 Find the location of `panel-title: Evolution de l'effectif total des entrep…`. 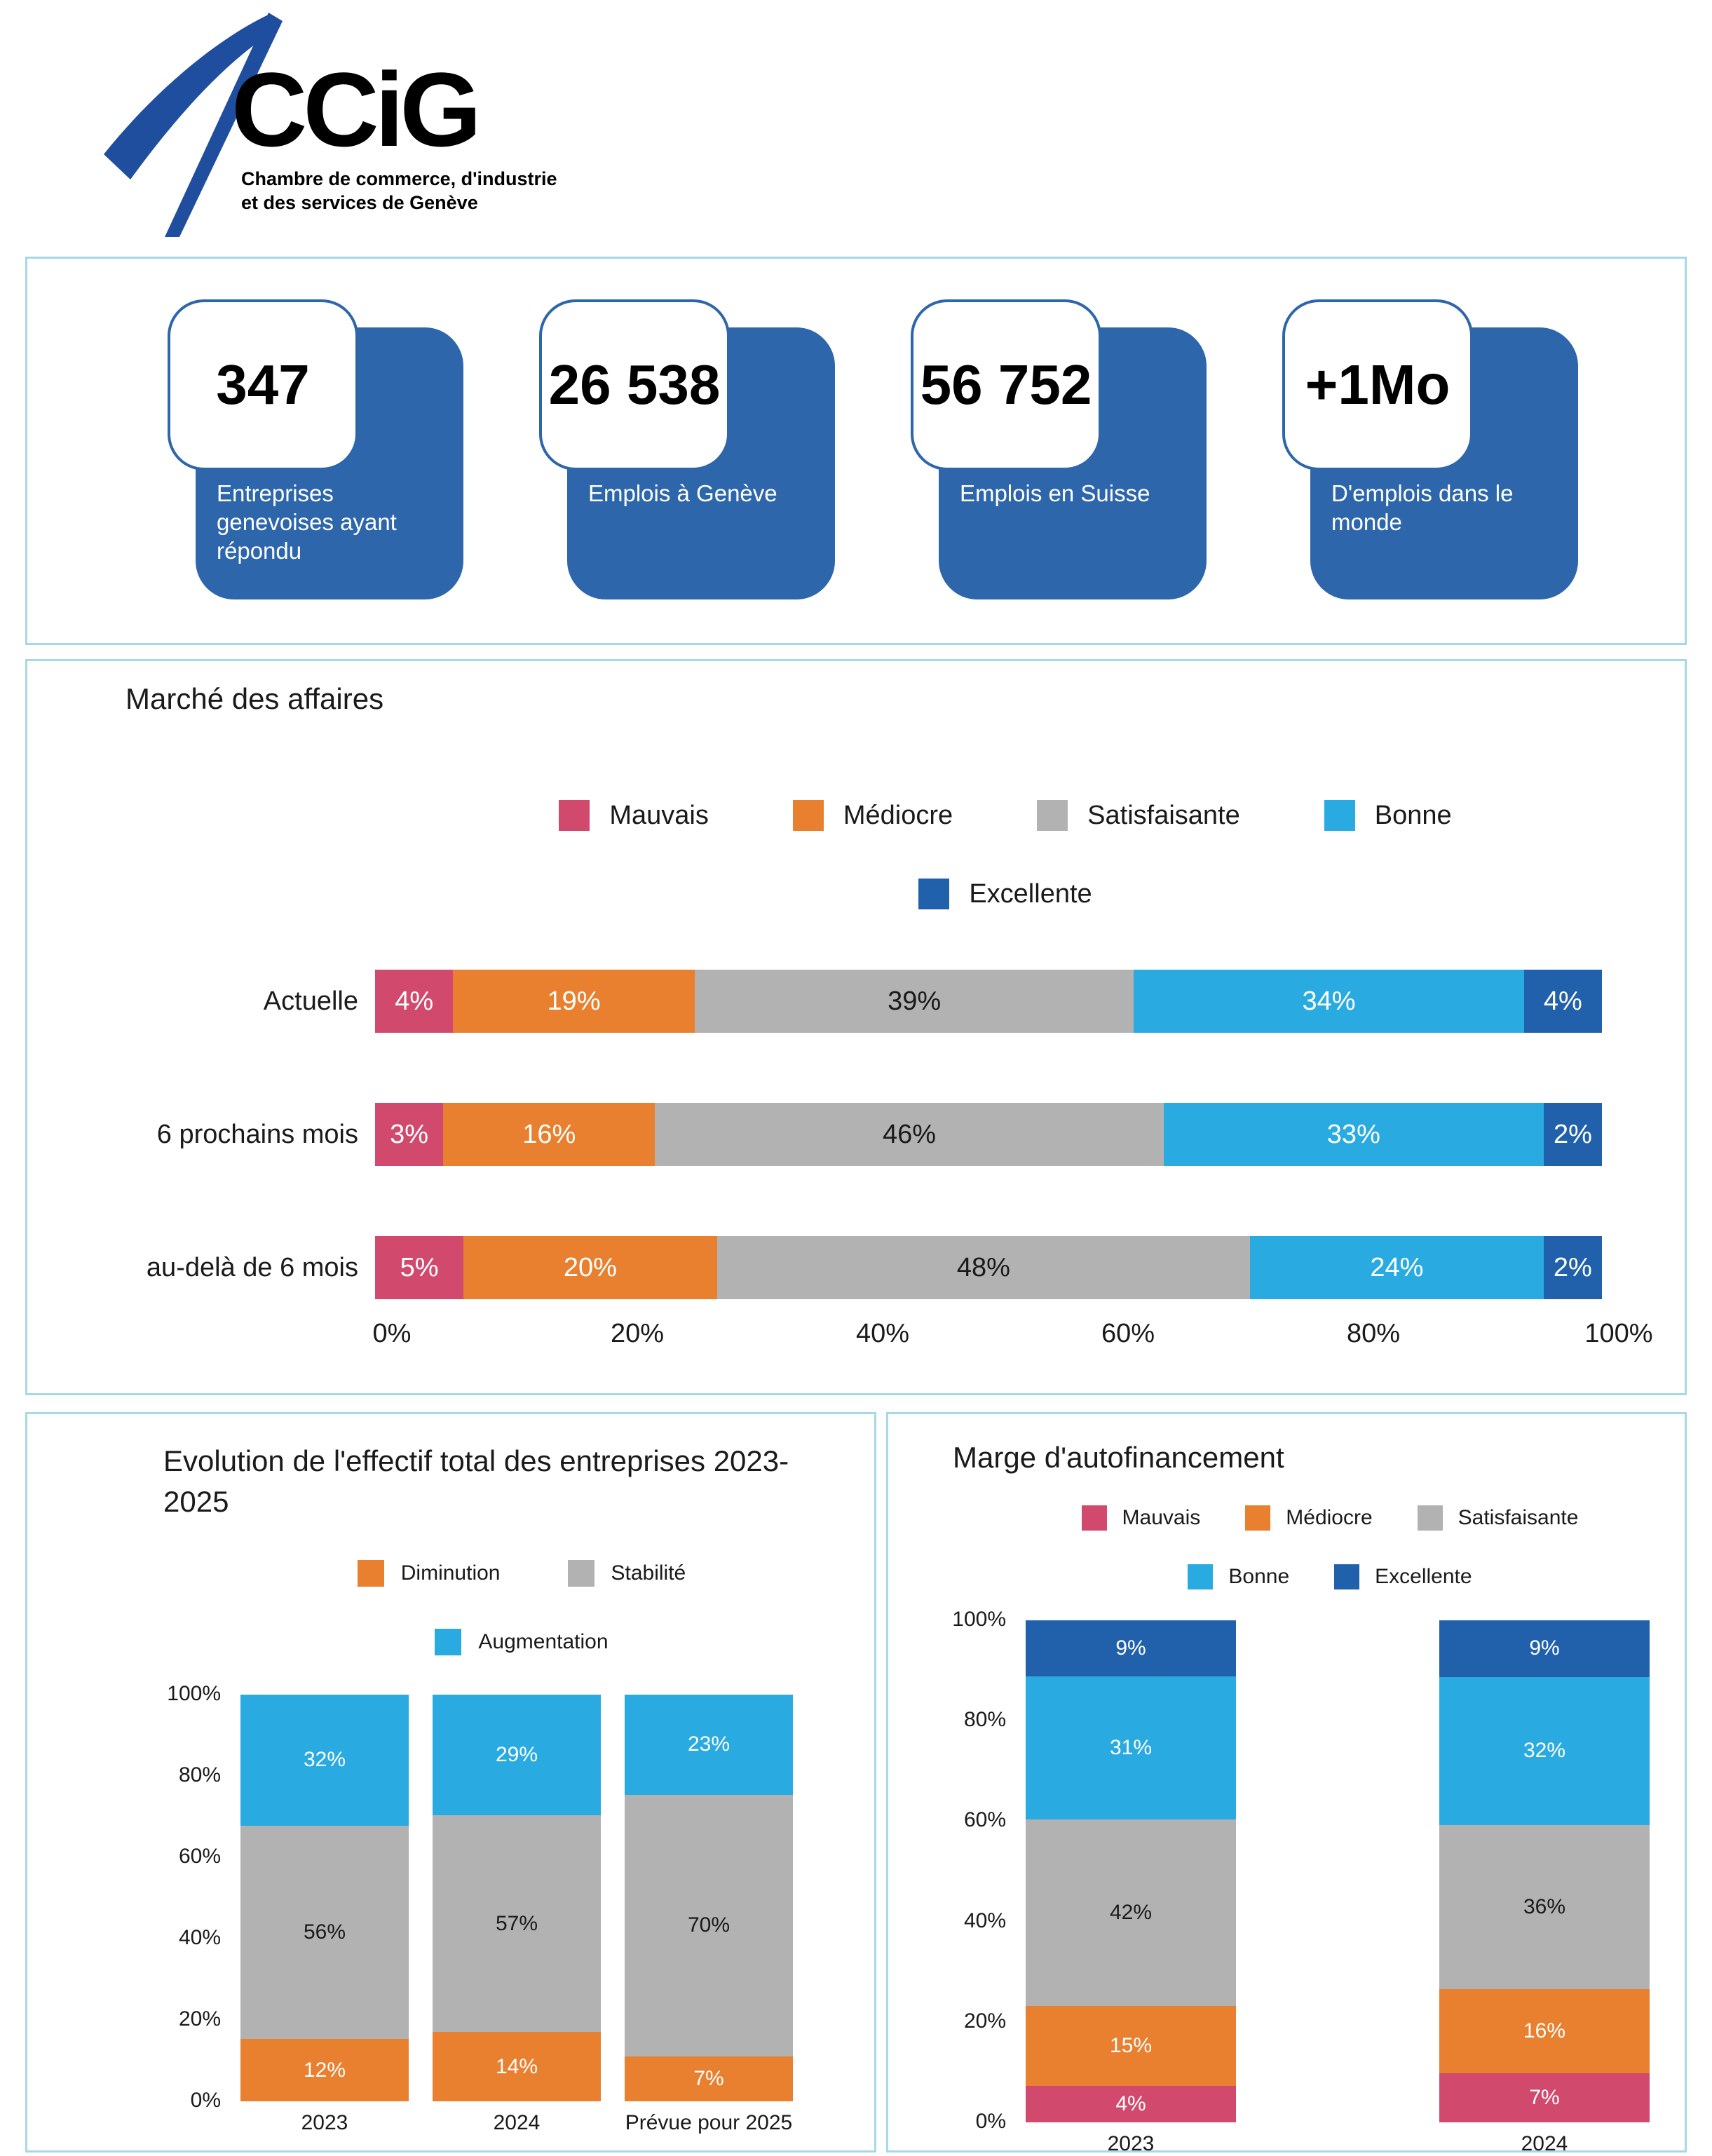

panel-title: Evolution de l'effectif total des entrep… is located at coordinates (476, 1481).